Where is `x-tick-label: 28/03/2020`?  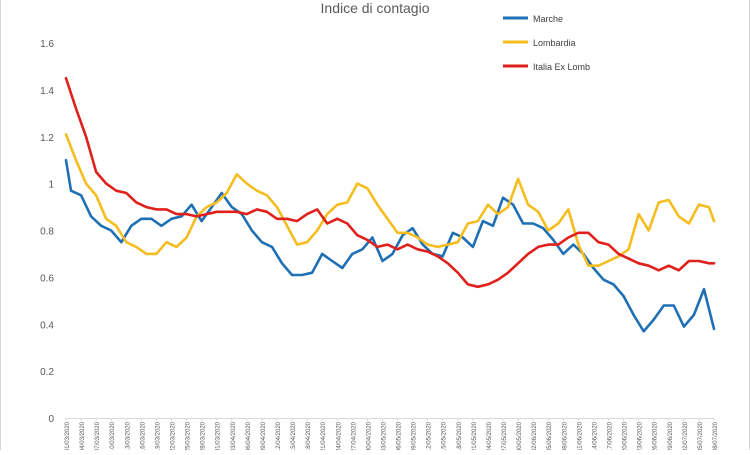
x-tick-label: 28/03/2020 is located at coordinates (204, 435).